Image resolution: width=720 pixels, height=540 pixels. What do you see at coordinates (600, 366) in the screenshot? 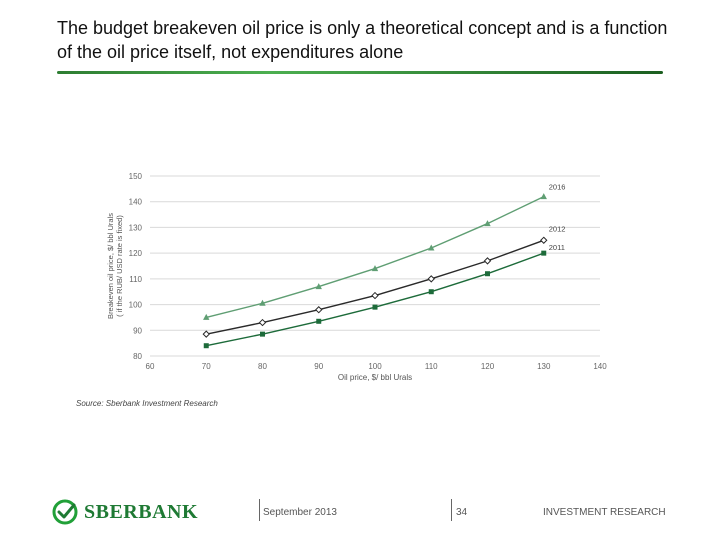
I see `x-tick-label: 140` at bounding box center [600, 366].